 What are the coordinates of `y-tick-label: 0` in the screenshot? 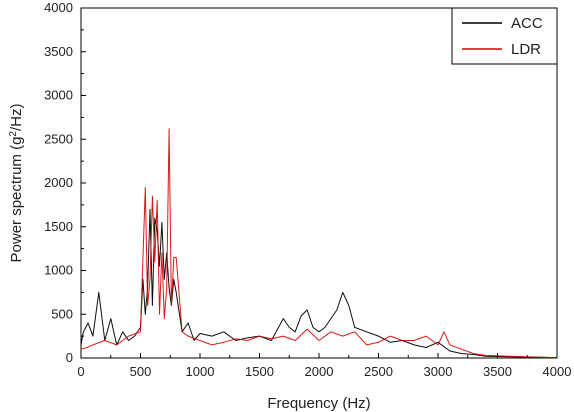 It's located at (69, 357).